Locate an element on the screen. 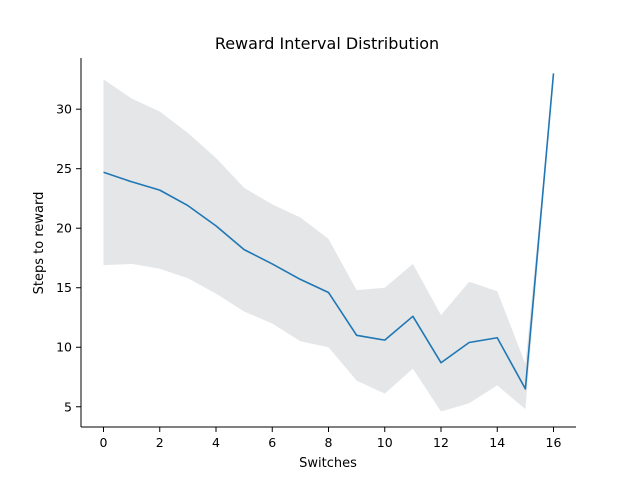 The width and height of the screenshot is (640, 480). y-axis-label: Steps to reward is located at coordinates (39, 243).